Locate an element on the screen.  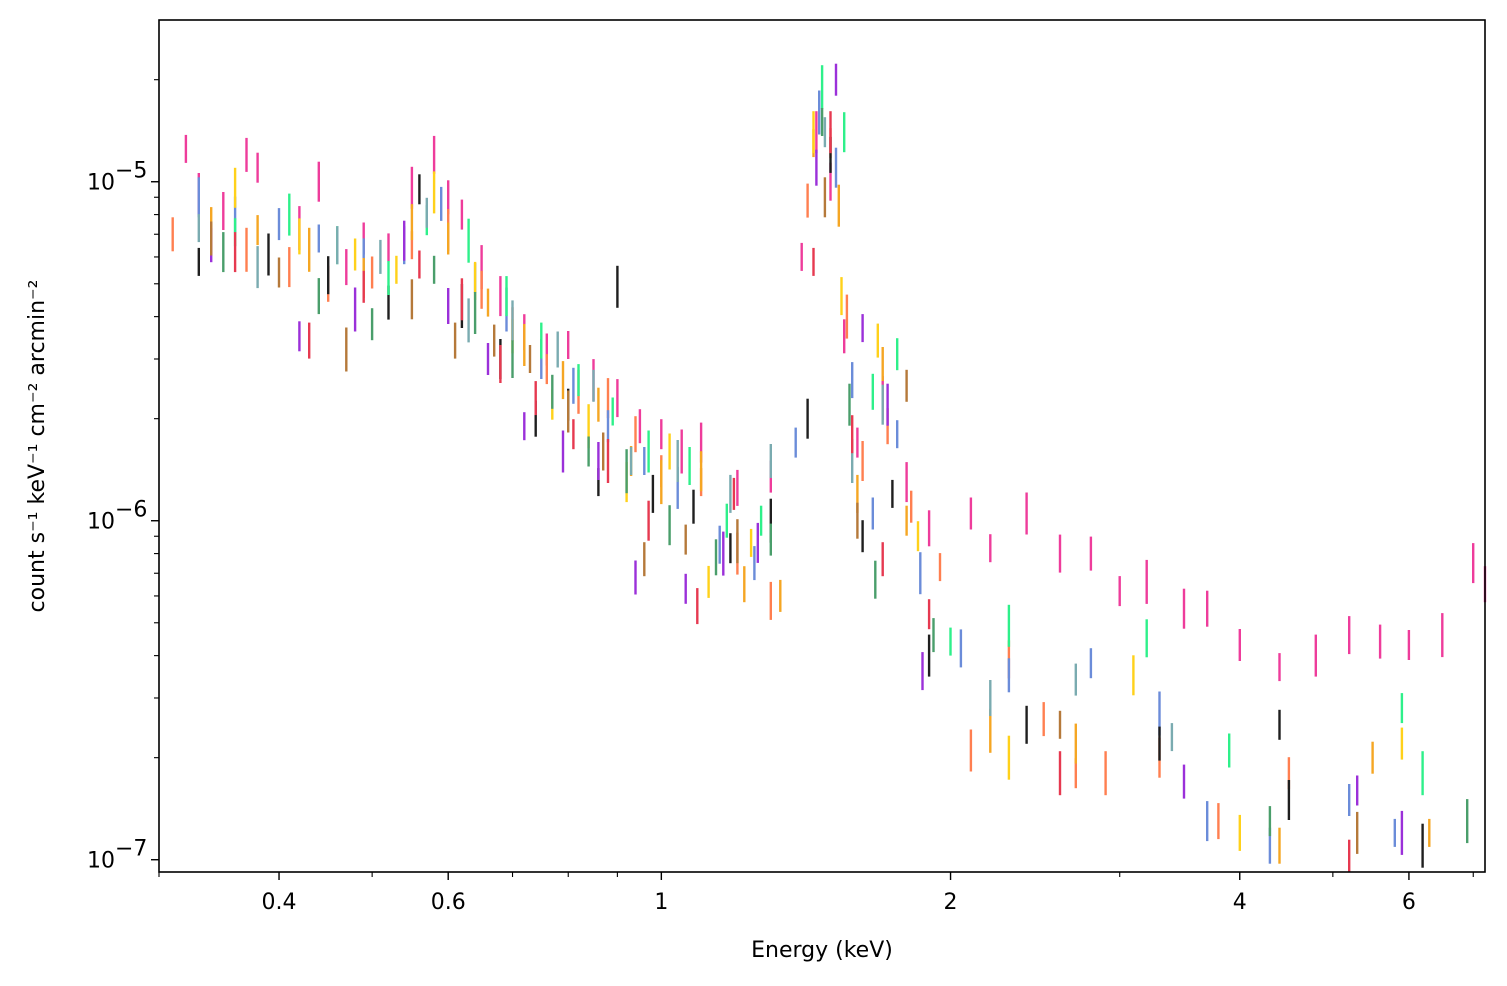
x-tick-label: 4 is located at coordinates (1240, 902).